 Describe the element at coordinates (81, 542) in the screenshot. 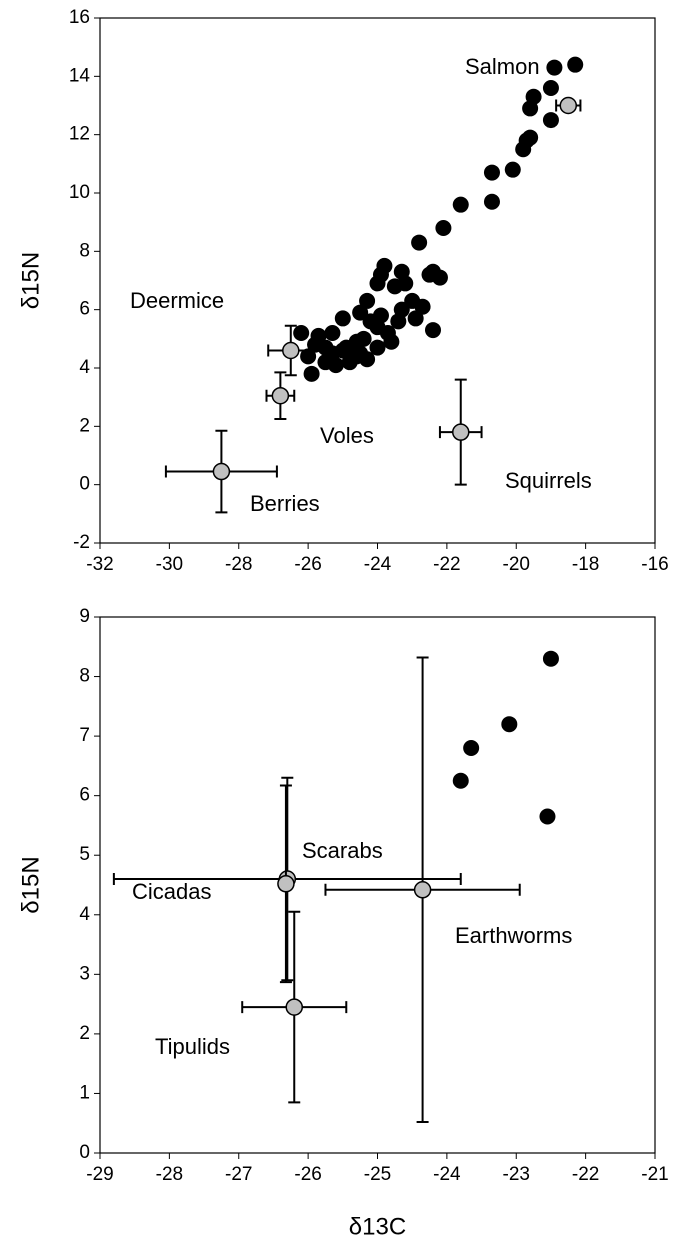

I see `y-tick-label: -2` at that location.